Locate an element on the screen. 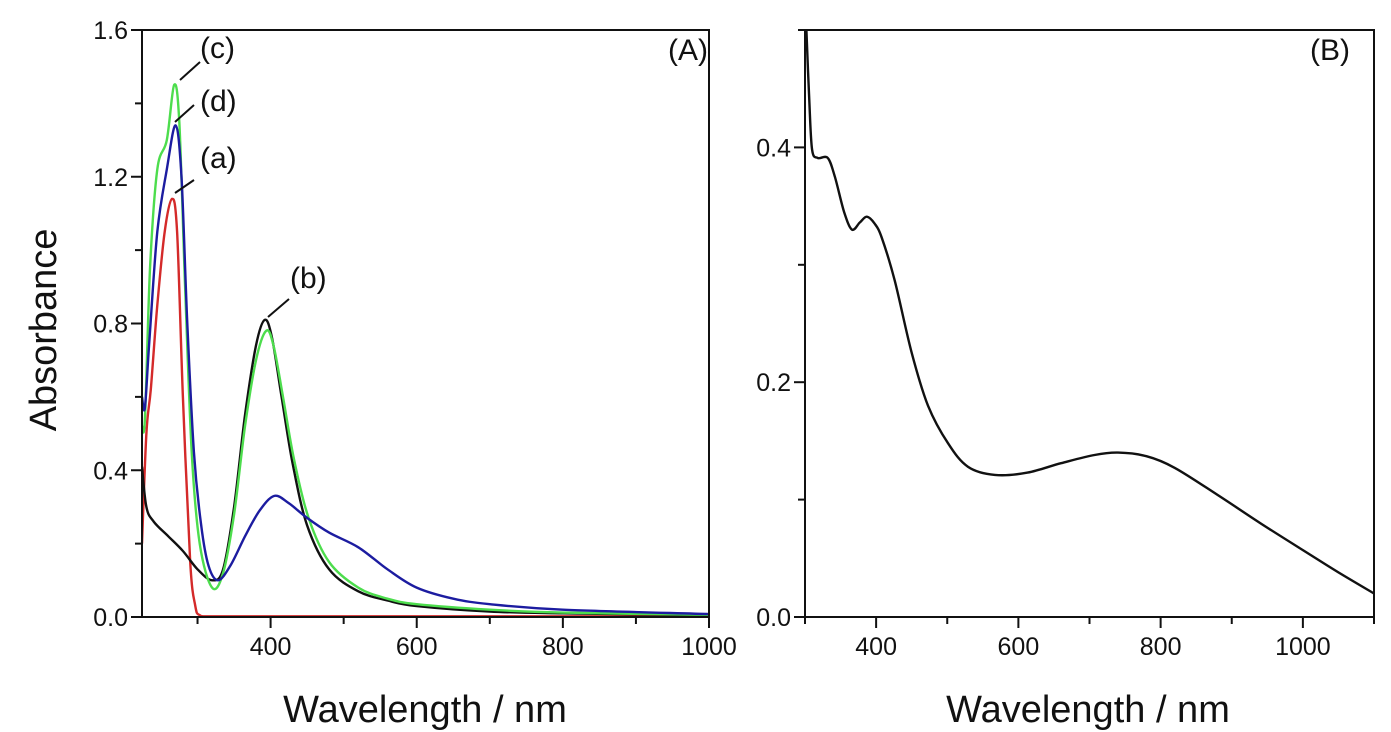 This screenshot has height=732, width=1391. y-tick-label: 1.2 is located at coordinates (110, 178).